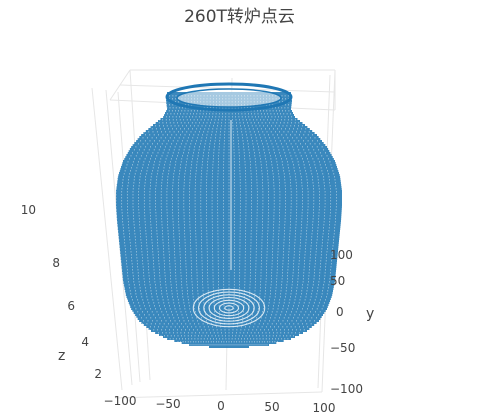 Image resolution: width=479 pixels, height=417 pixels. What do you see at coordinates (85, 342) in the screenshot?
I see `z-tick-label: 4` at bounding box center [85, 342].